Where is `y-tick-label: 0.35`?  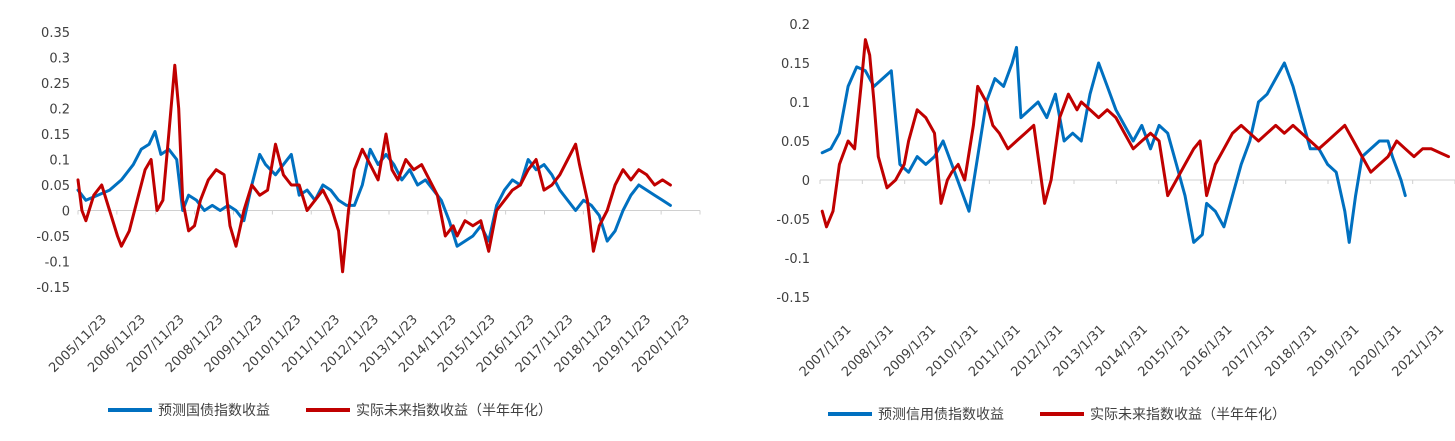
y-tick-label: 0.35 is located at coordinates (55, 33).